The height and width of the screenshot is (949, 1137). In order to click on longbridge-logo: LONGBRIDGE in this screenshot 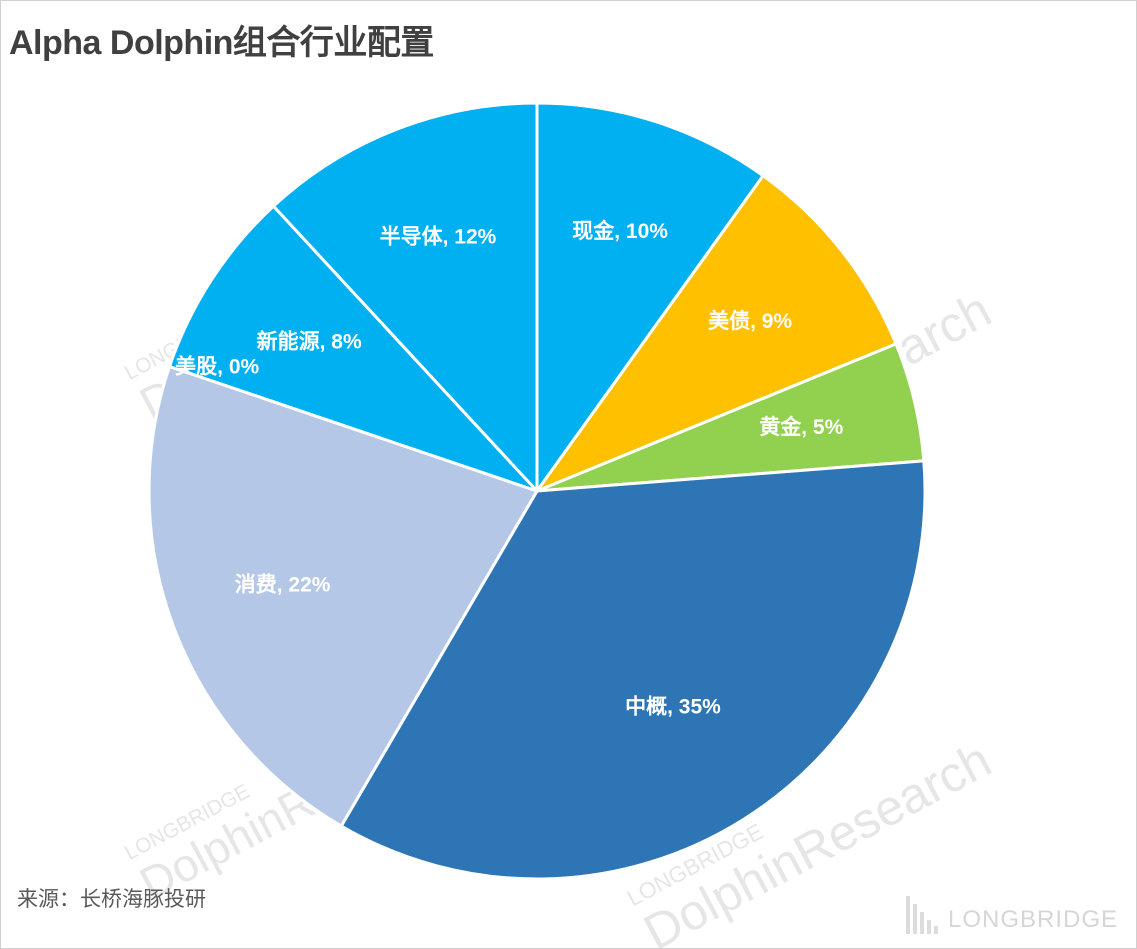, I will do `click(1011, 914)`.